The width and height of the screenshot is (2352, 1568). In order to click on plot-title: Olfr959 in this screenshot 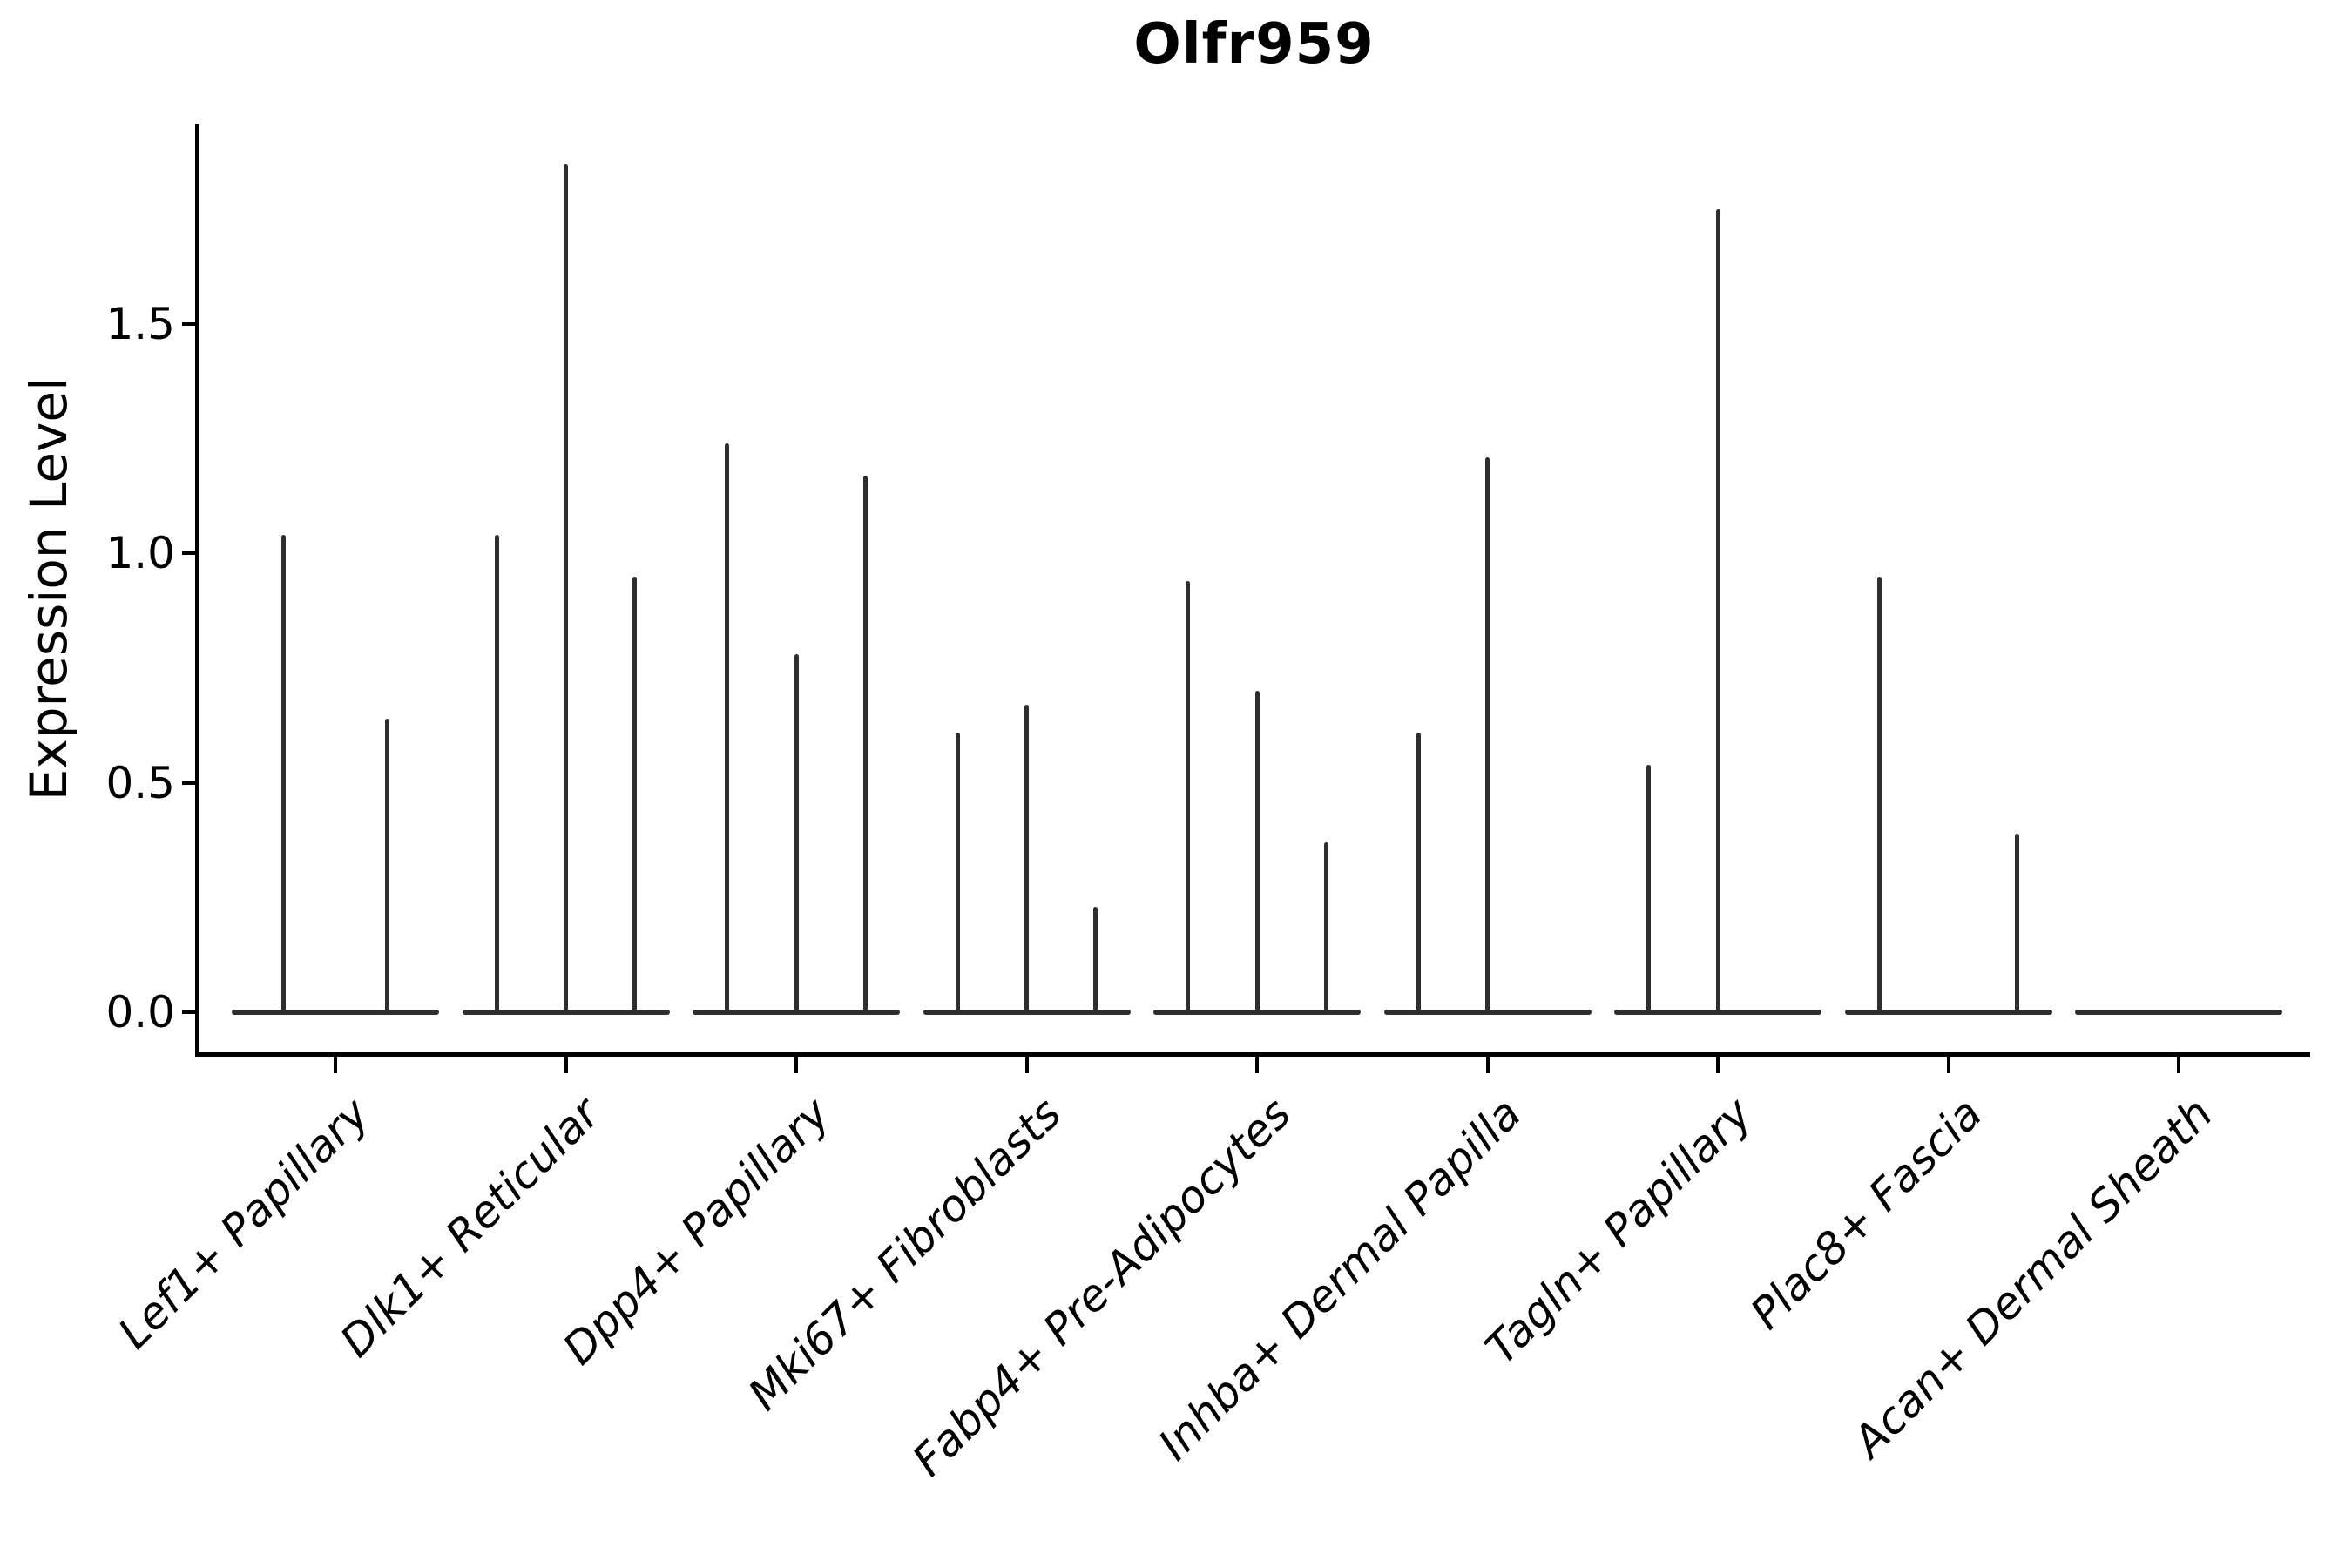, I will do `click(1254, 44)`.